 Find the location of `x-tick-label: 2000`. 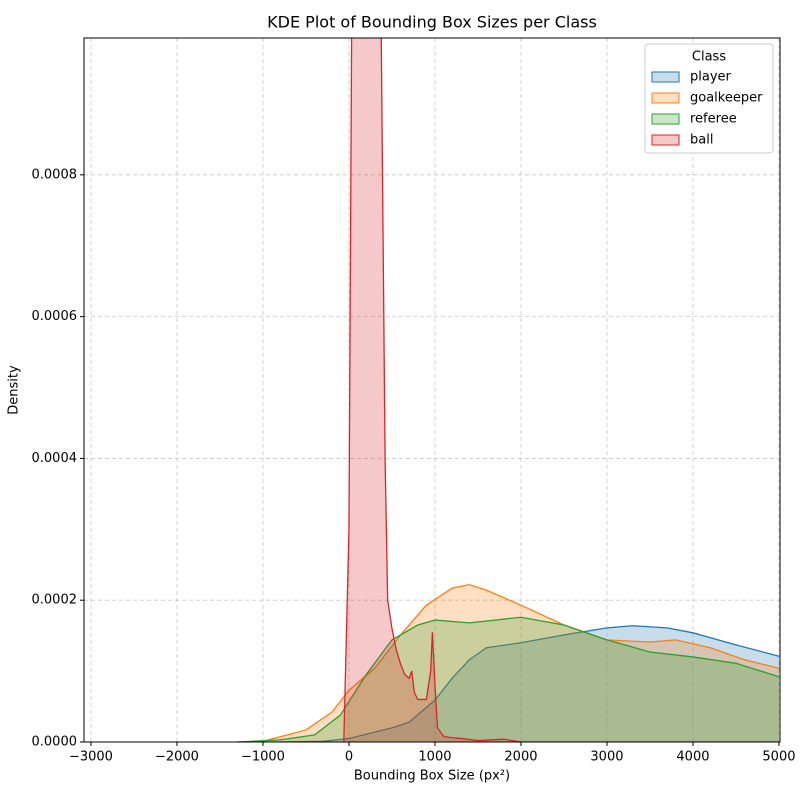

x-tick-label: 2000 is located at coordinates (520, 757).